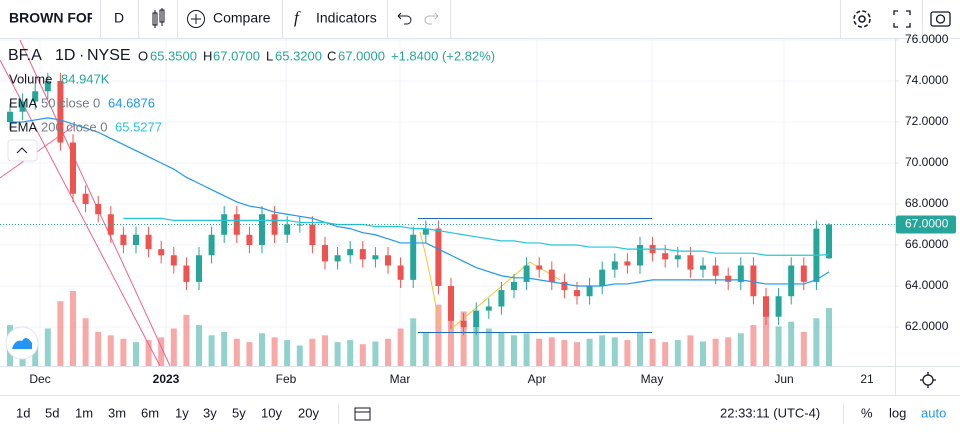 This screenshot has height=433, width=960. What do you see at coordinates (84, 412) in the screenshot?
I see `range-button: 1m` at bounding box center [84, 412].